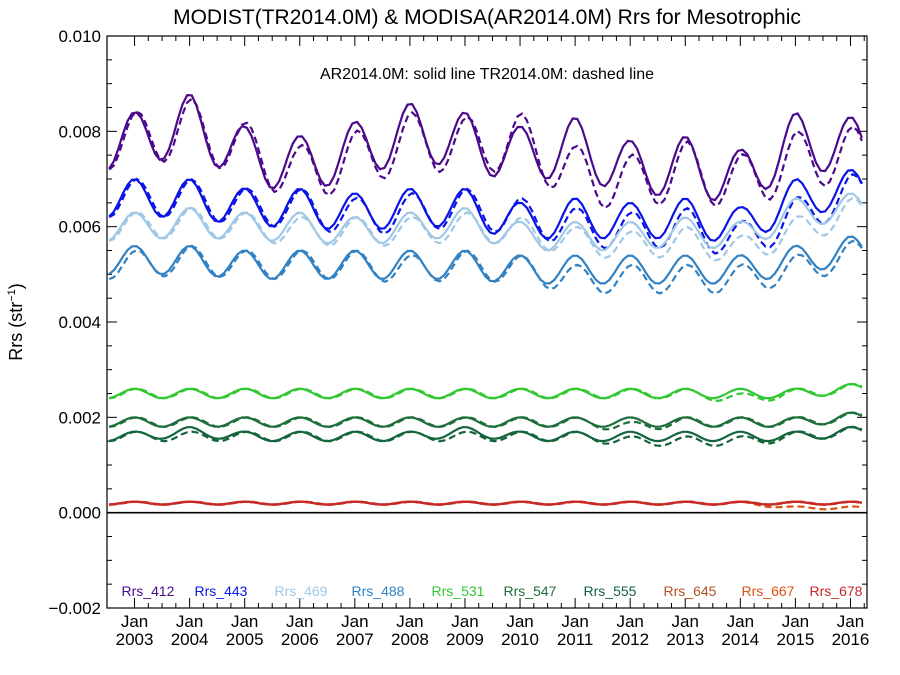 The image size is (900, 675). I want to click on series-line-rrs-469-dashed, so click(485, 229).